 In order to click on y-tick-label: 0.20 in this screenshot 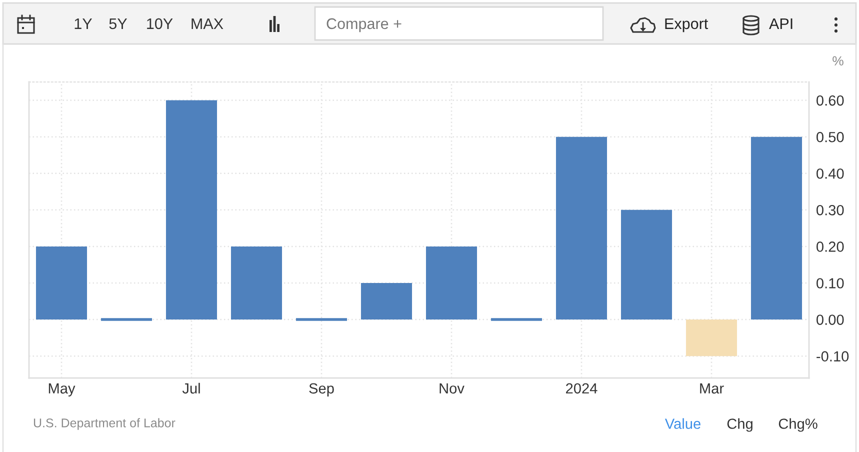, I will do `click(830, 247)`.